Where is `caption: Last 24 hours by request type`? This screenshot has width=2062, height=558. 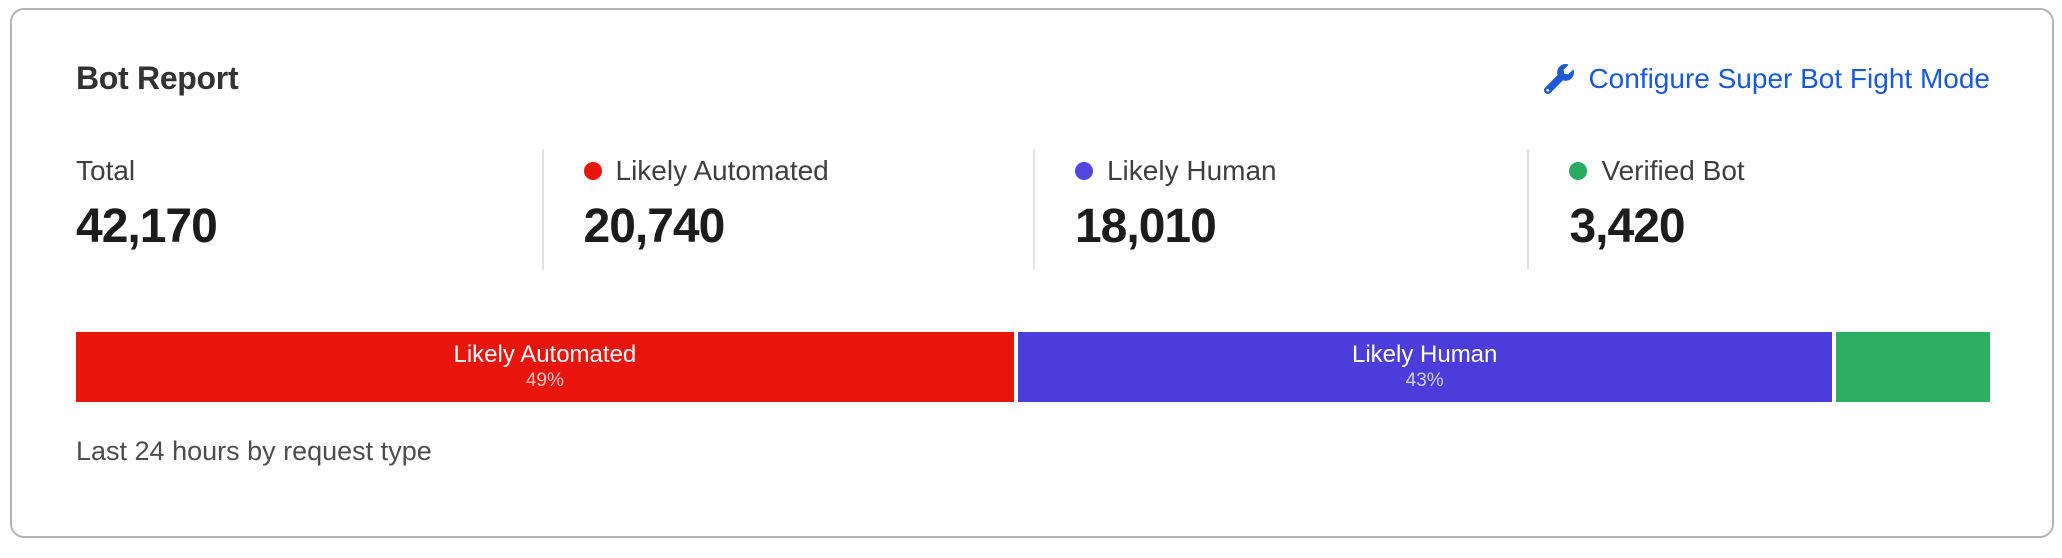
caption: Last 24 hours by request type is located at coordinates (254, 451).